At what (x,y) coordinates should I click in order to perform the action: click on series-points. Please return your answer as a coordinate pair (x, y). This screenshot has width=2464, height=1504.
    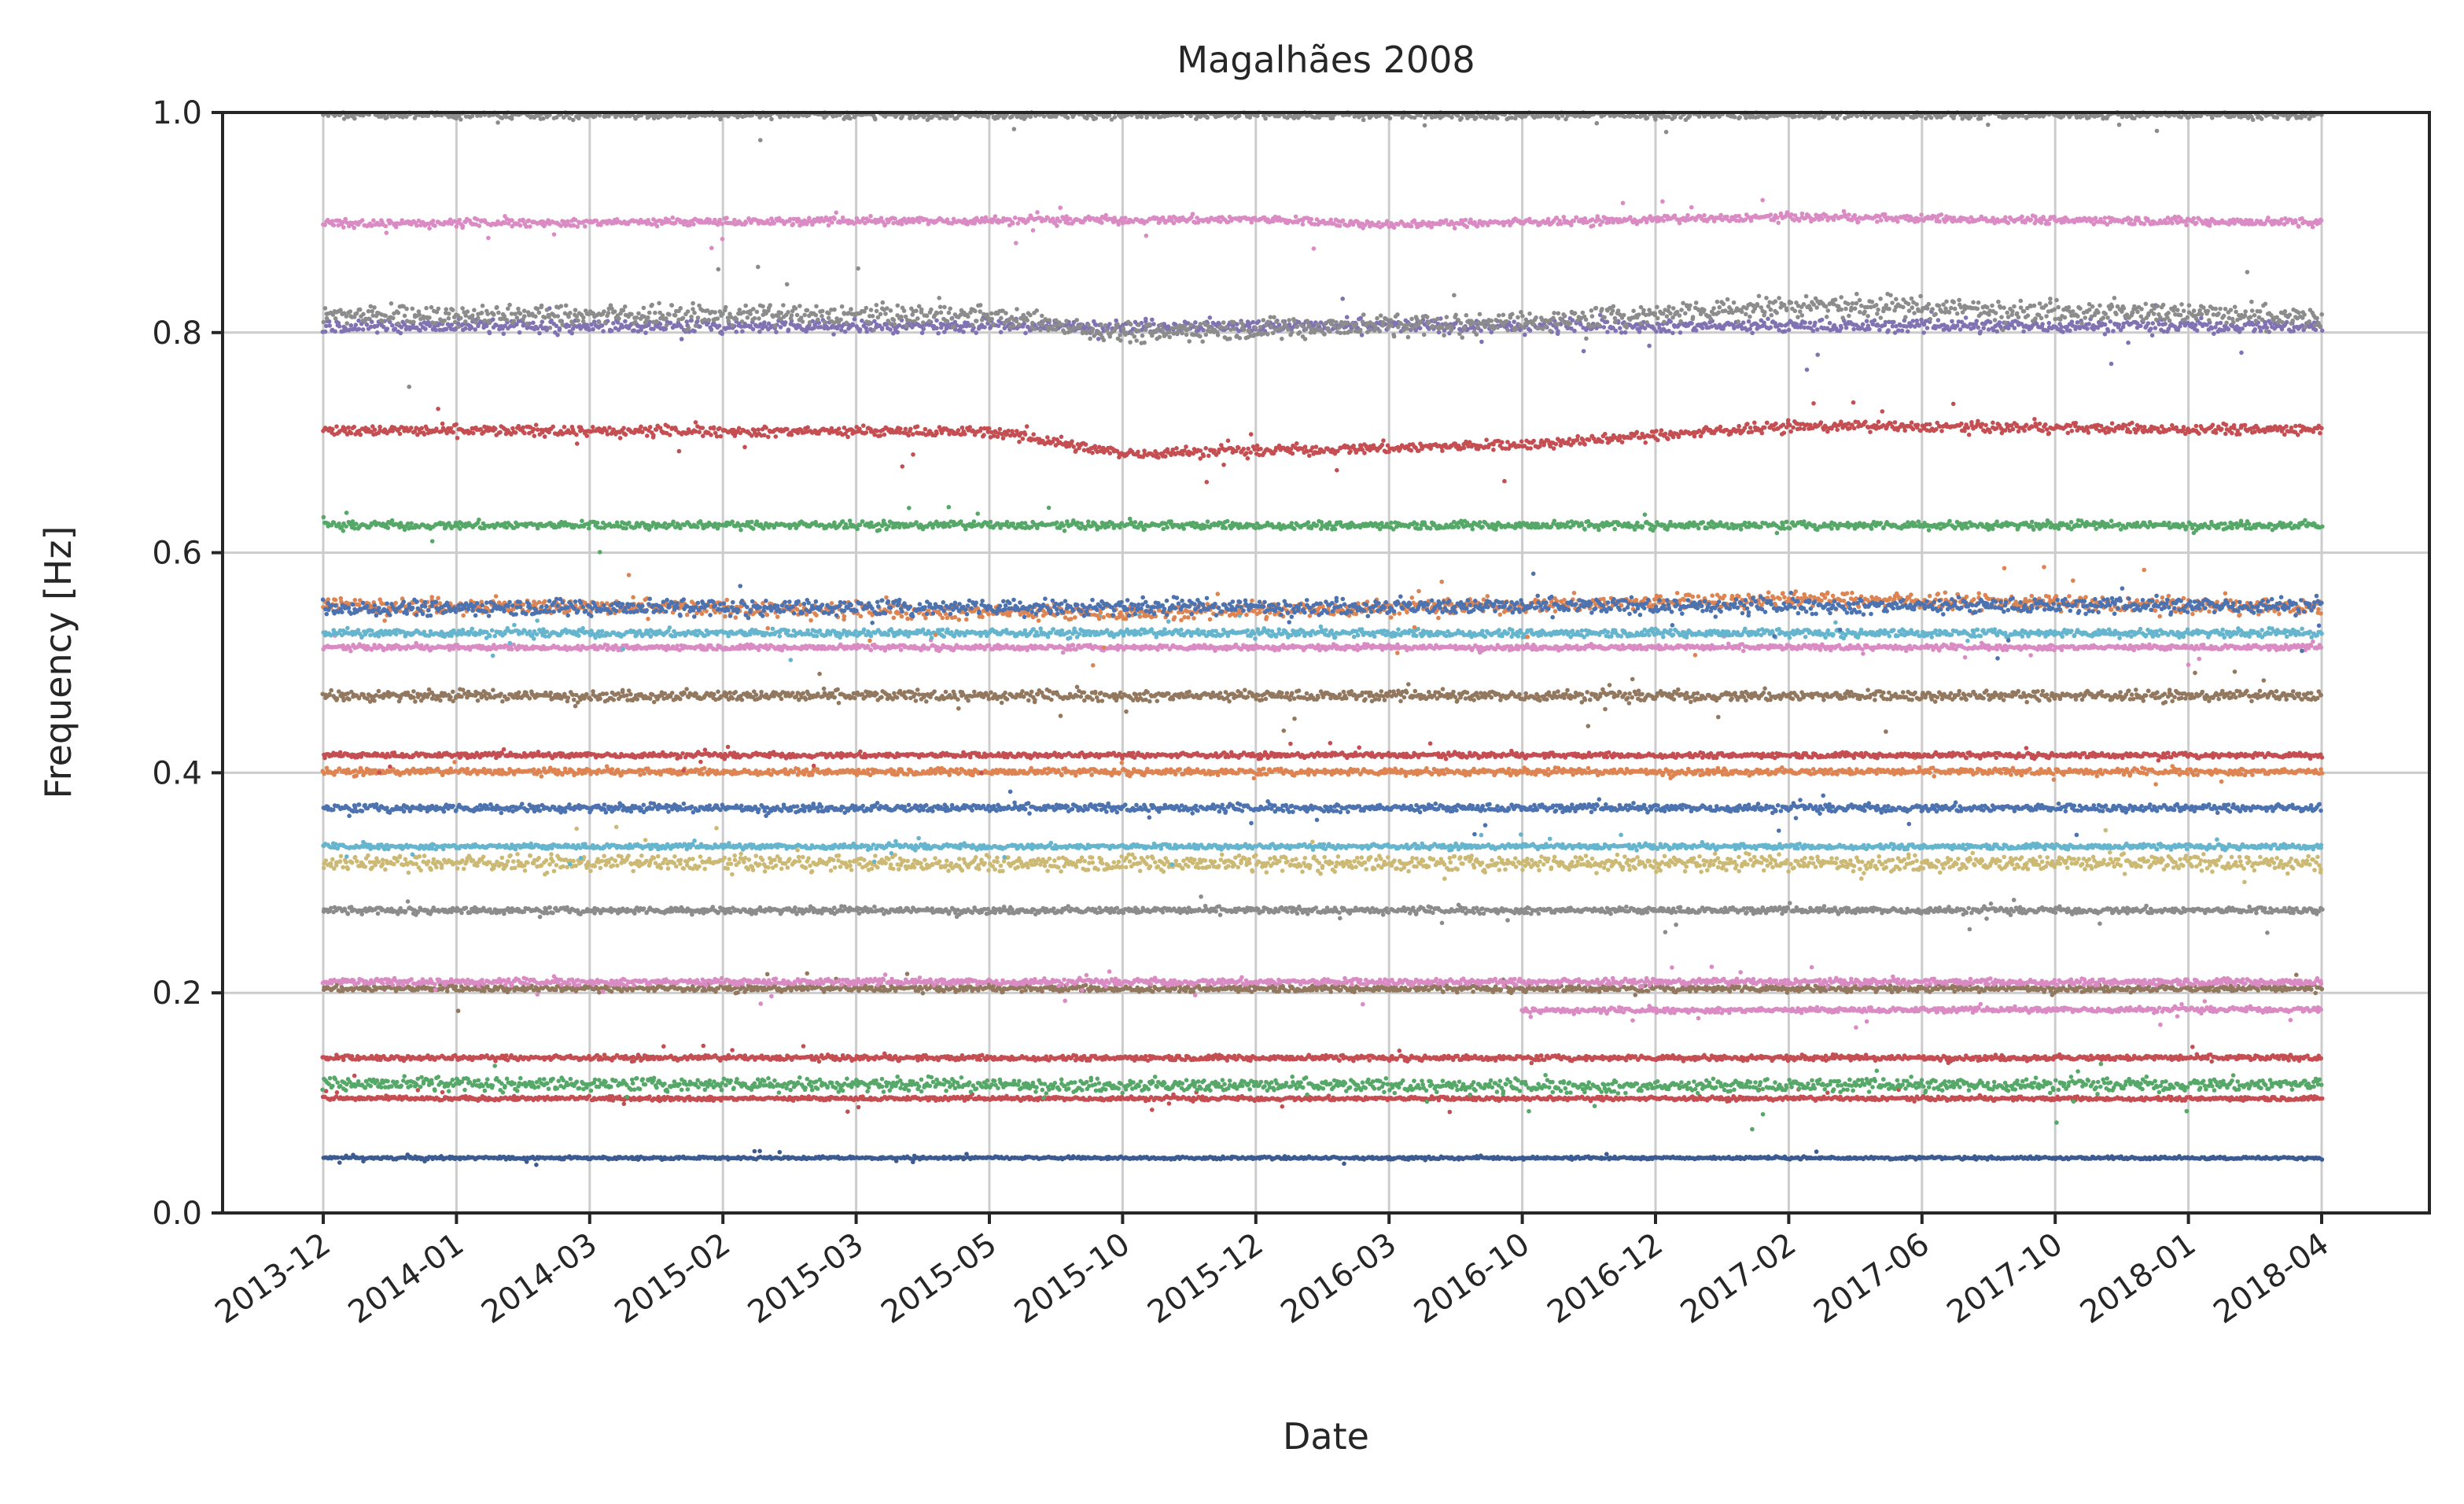
    Looking at the image, I should click on (1323, 1158).